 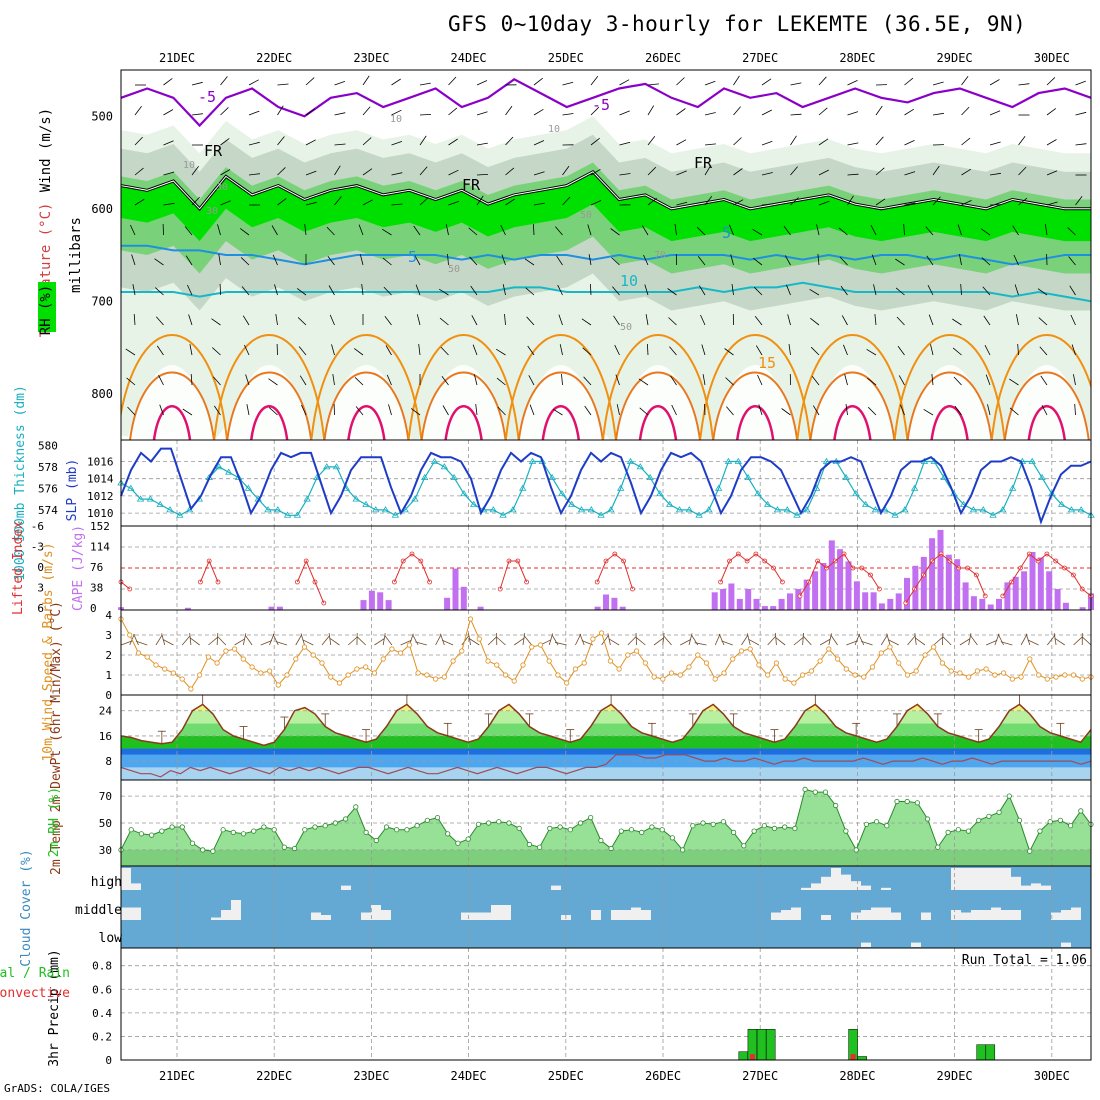 What do you see at coordinates (98, 910) in the screenshot?
I see `cloud-level-label: middle` at bounding box center [98, 910].